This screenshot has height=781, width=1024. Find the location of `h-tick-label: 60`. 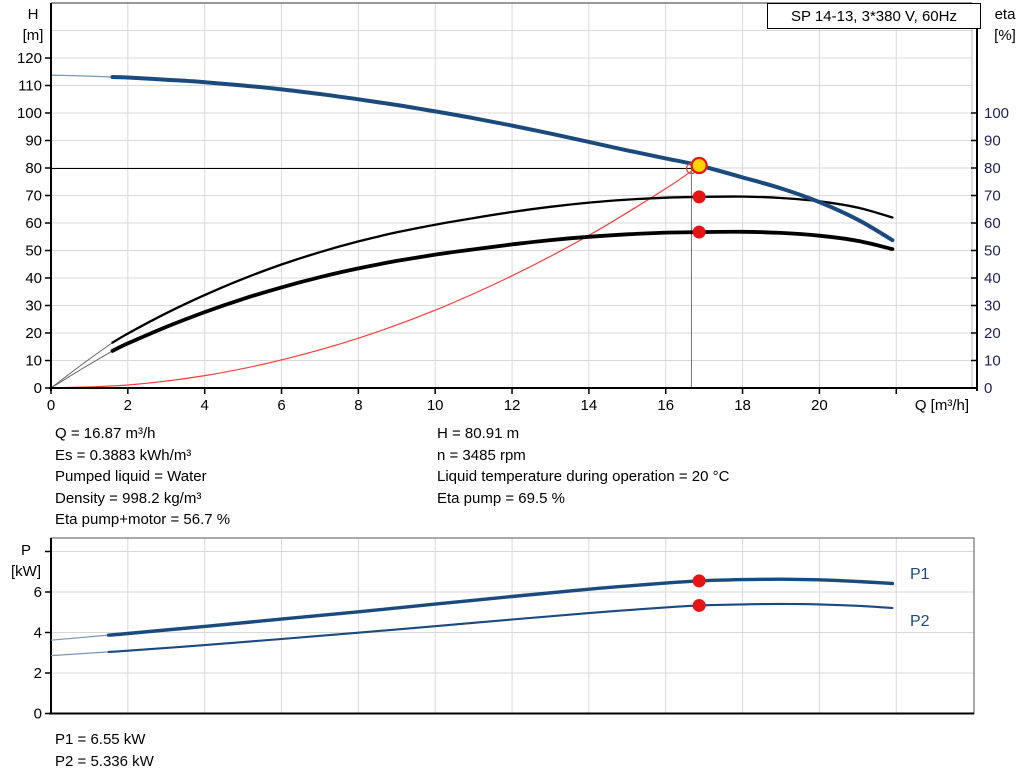

h-tick-label: 60 is located at coordinates (33, 223).